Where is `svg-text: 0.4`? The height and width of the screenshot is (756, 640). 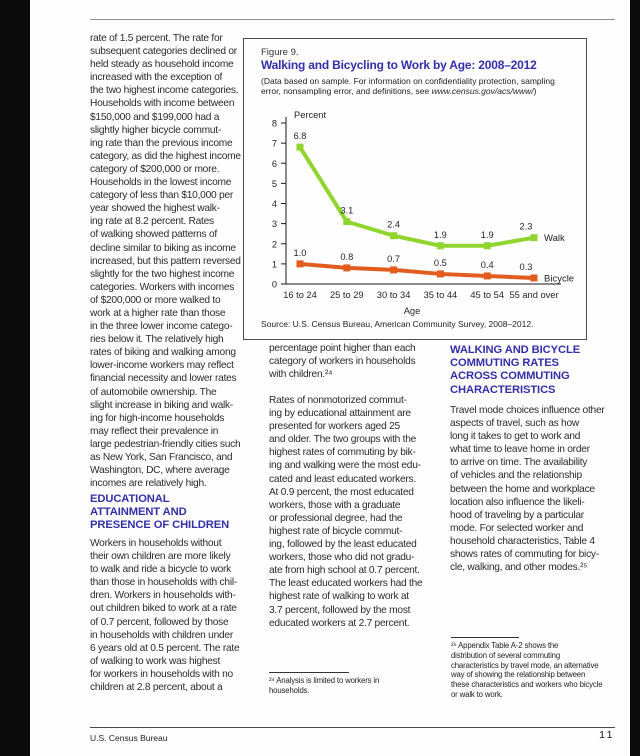 svg-text: 0.4 is located at coordinates (487, 265).